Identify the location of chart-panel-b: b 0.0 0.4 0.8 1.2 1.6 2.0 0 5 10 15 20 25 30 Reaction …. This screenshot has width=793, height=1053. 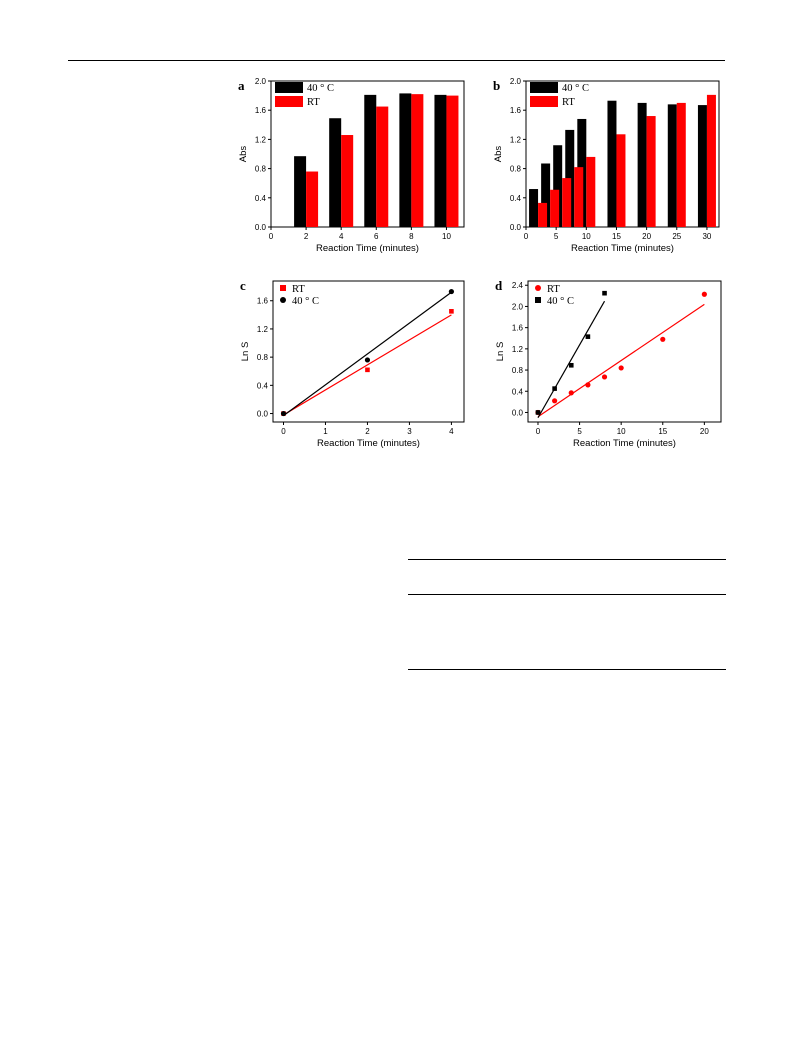
(606, 165).